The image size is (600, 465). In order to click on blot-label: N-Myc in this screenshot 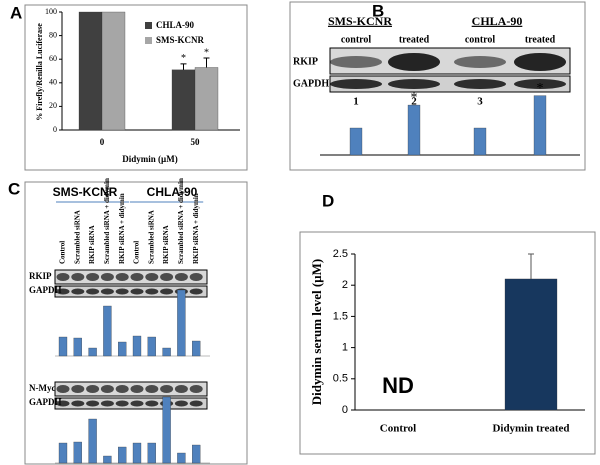, I will do `click(42, 388)`.